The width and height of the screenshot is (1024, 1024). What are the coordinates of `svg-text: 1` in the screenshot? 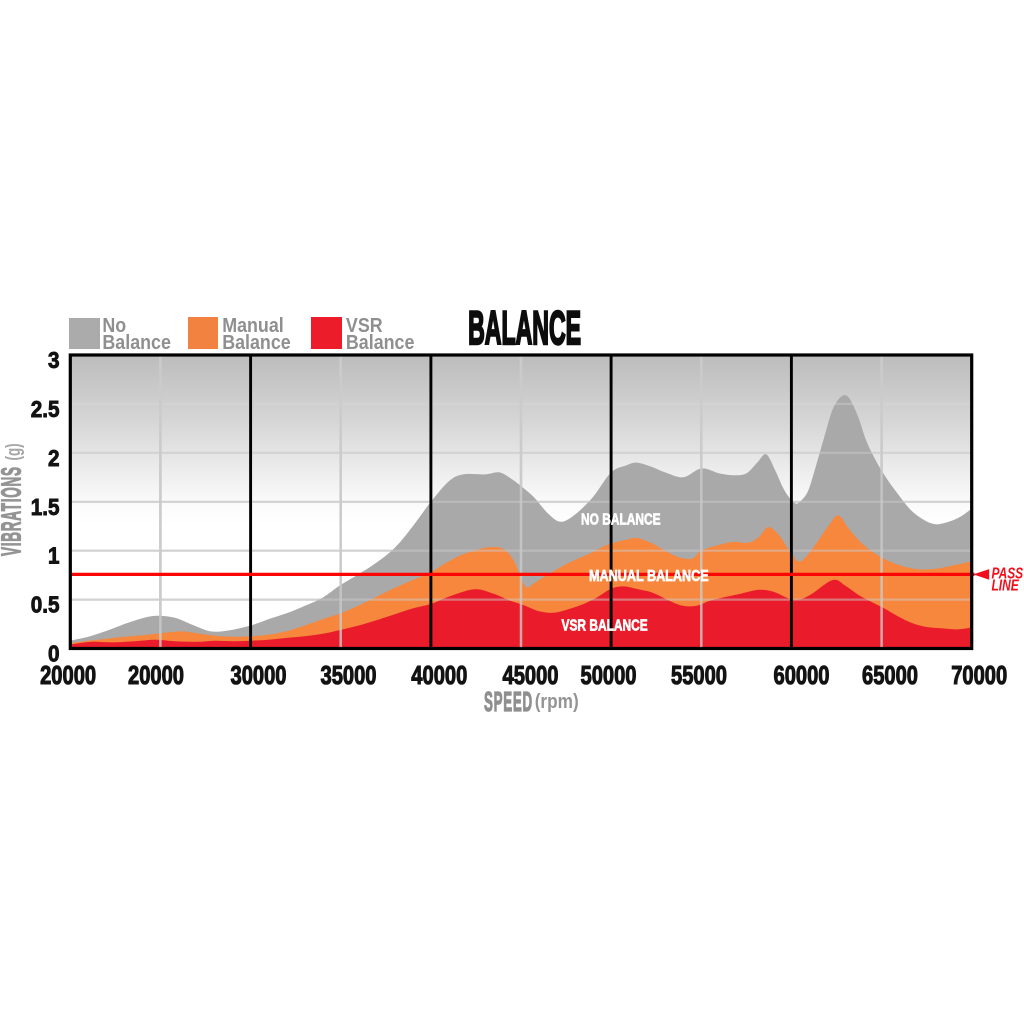 It's located at (54, 556).